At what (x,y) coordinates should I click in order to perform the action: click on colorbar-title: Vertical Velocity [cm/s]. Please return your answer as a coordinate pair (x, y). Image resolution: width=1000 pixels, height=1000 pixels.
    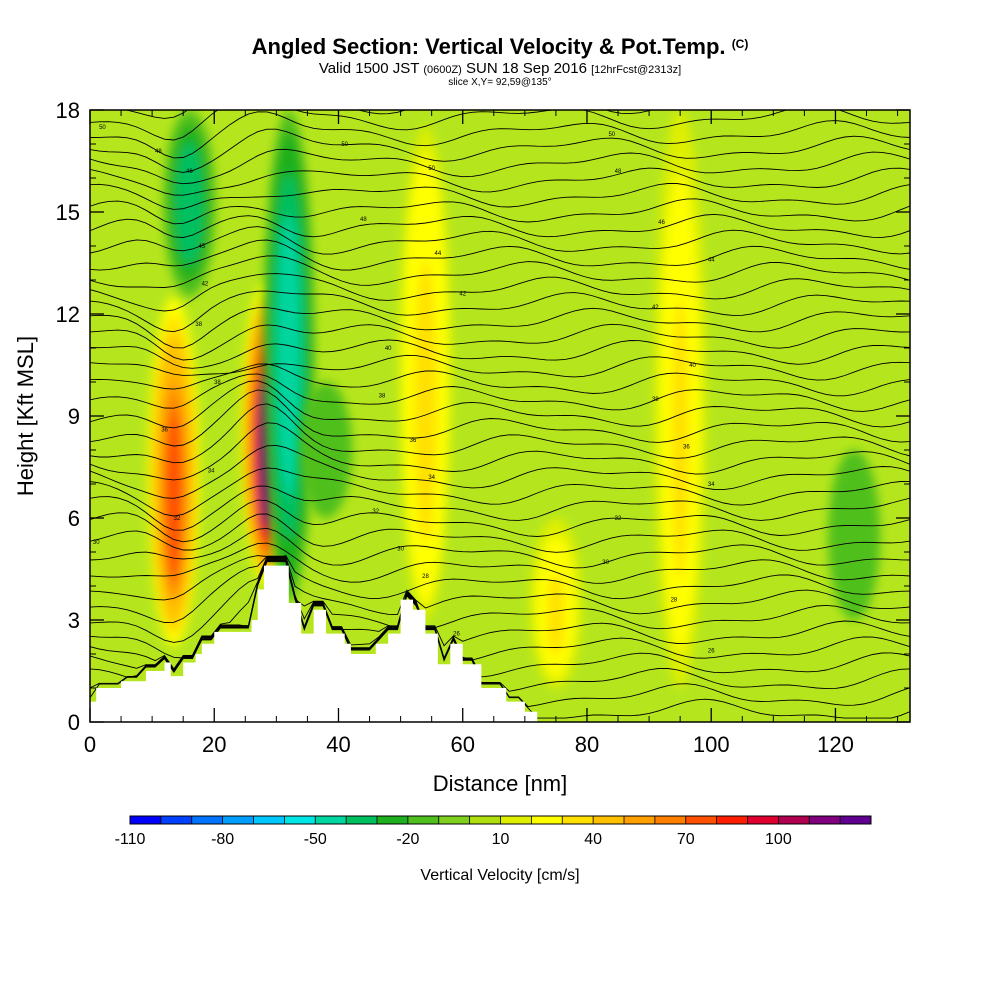
    Looking at the image, I should click on (499, 875).